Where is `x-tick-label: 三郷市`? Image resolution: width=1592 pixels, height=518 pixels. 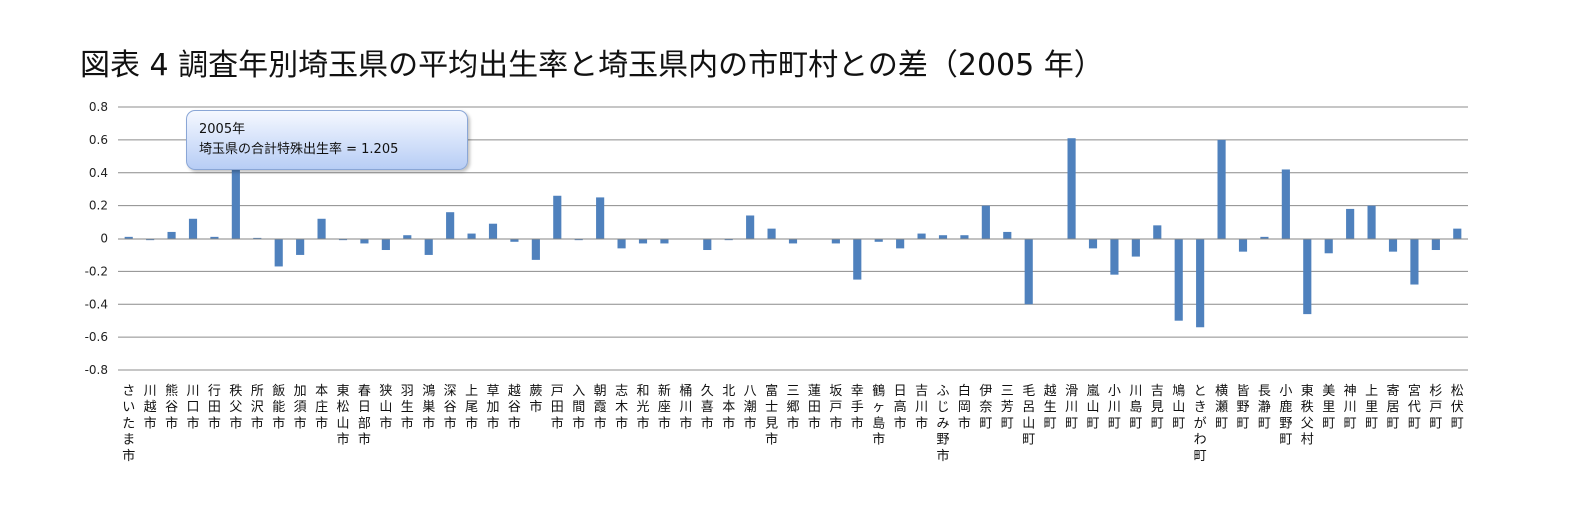 x-tick-label: 三郷市 is located at coordinates (792, 407).